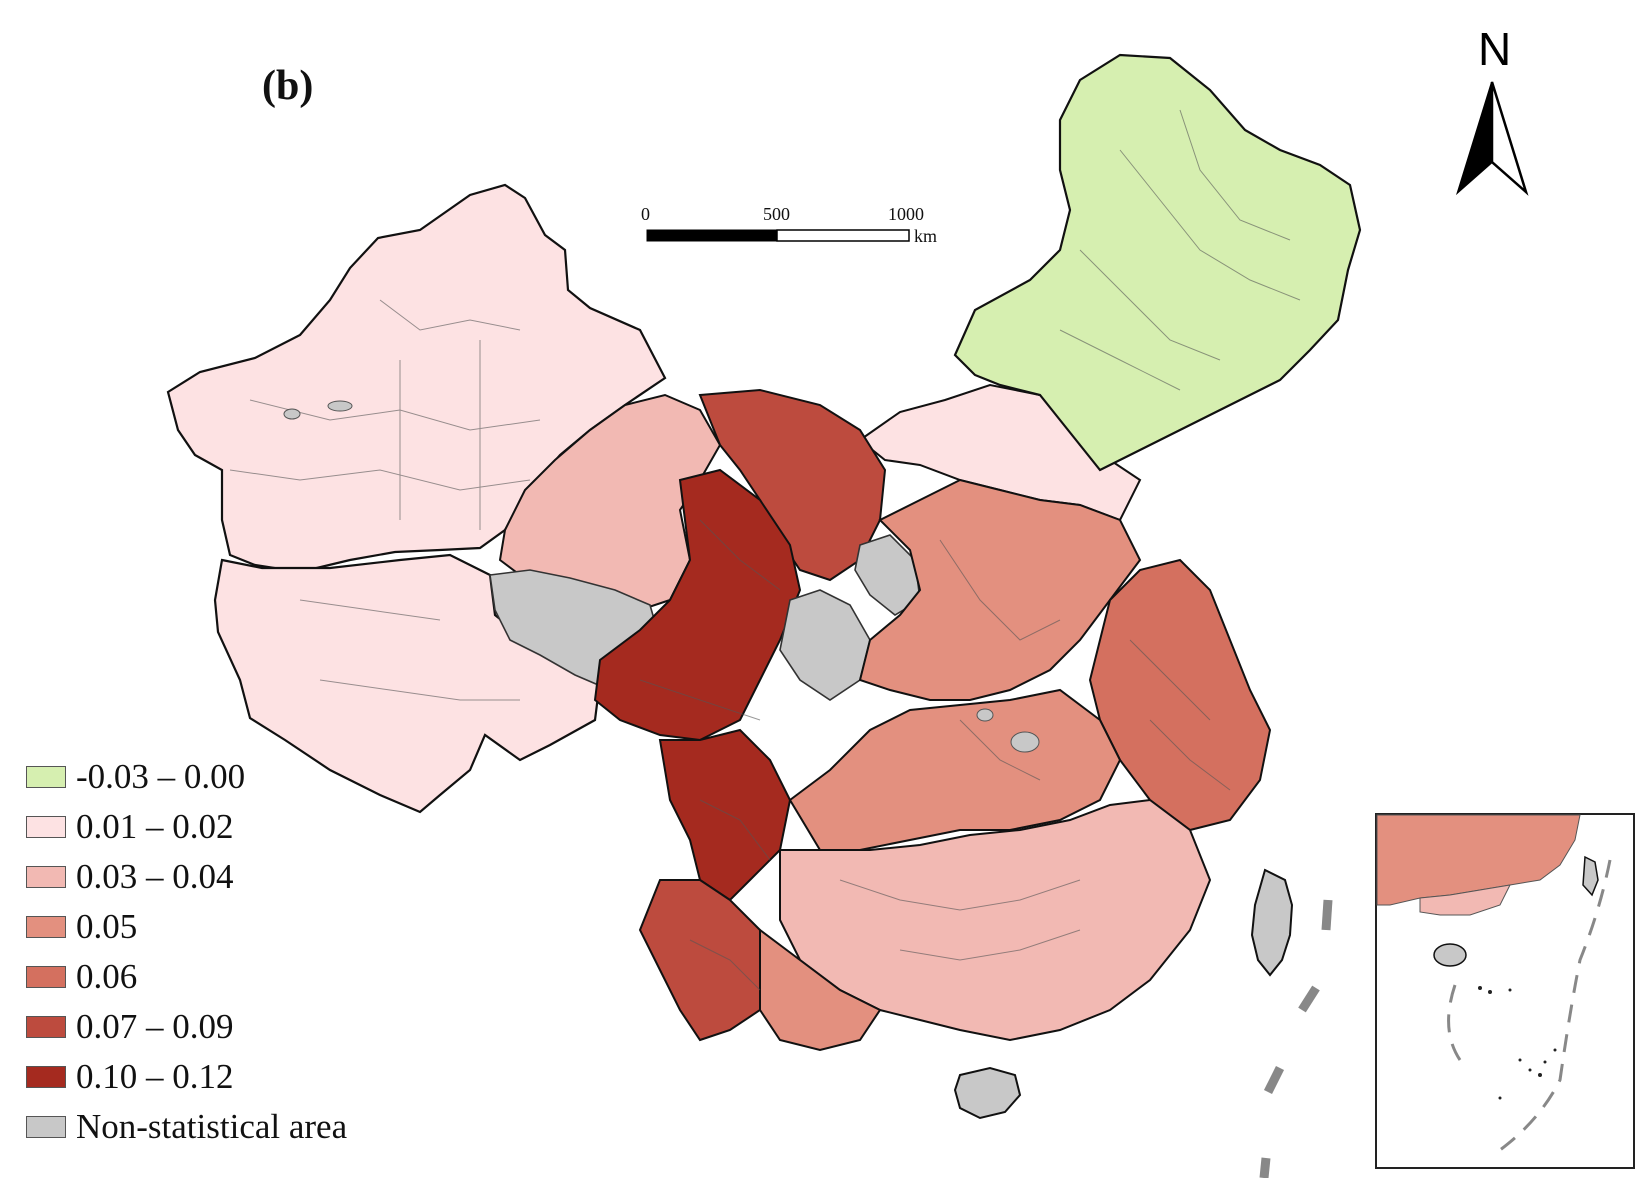 This screenshot has width=1644, height=1183. I want to click on legend-item: 0.03 – 0.04, so click(186, 877).